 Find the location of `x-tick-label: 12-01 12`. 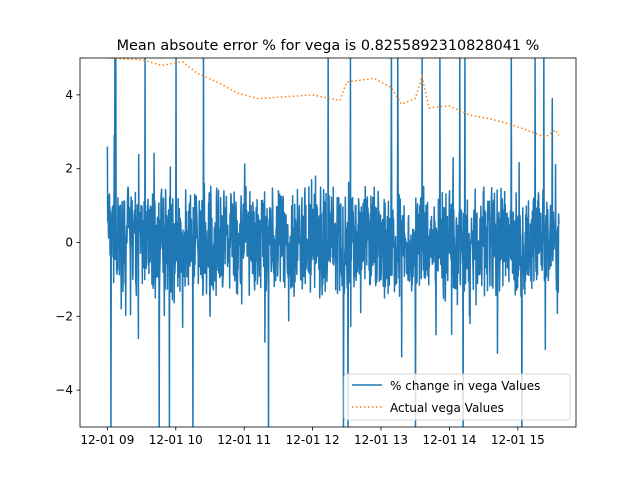

x-tick-label: 12-01 12 is located at coordinates (313, 440).